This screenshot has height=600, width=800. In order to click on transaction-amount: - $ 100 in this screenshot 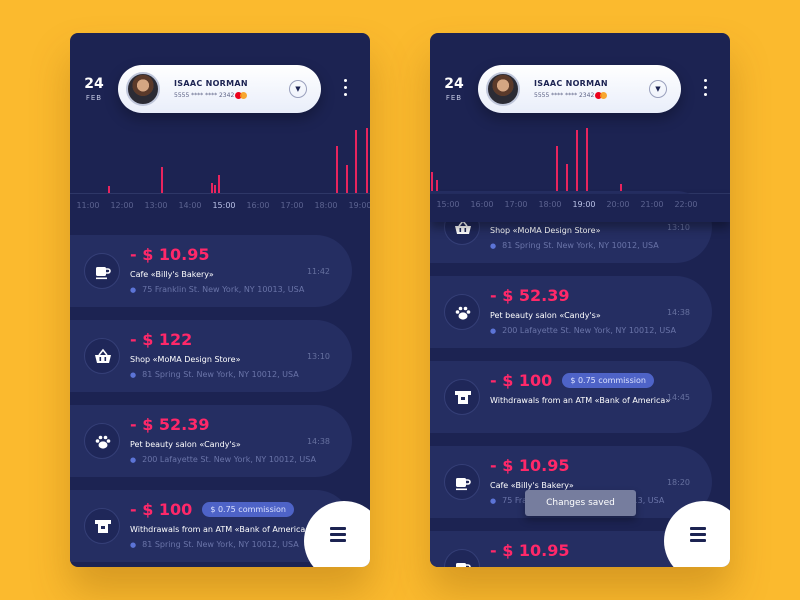, I will do `click(161, 509)`.